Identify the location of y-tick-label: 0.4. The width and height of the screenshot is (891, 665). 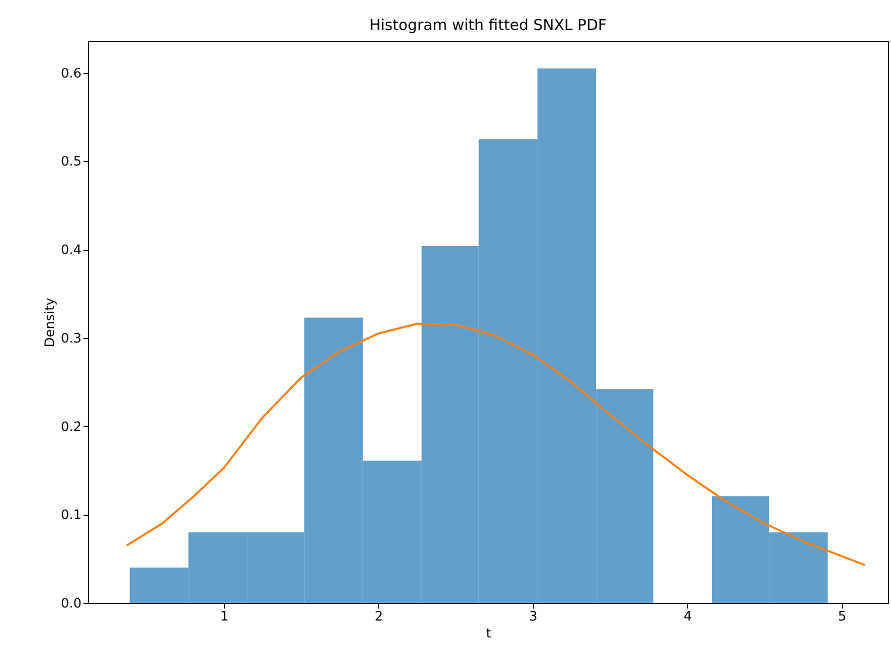
(71, 250).